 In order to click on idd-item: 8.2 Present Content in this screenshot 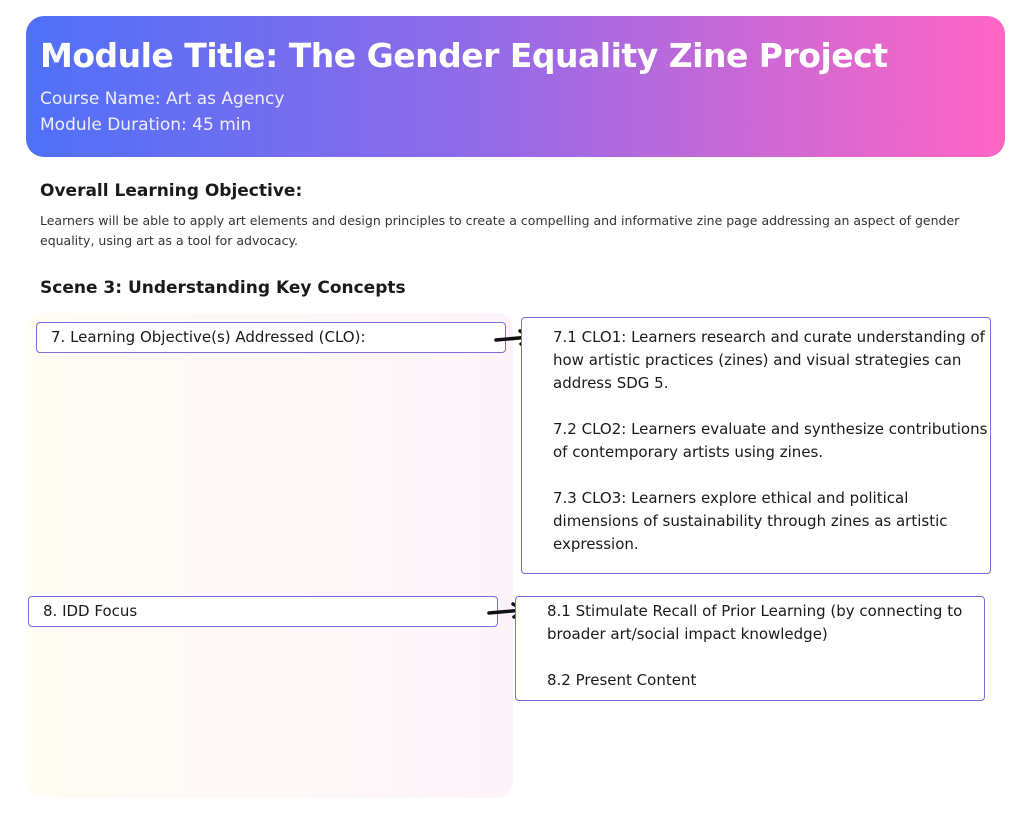, I will do `click(622, 680)`.